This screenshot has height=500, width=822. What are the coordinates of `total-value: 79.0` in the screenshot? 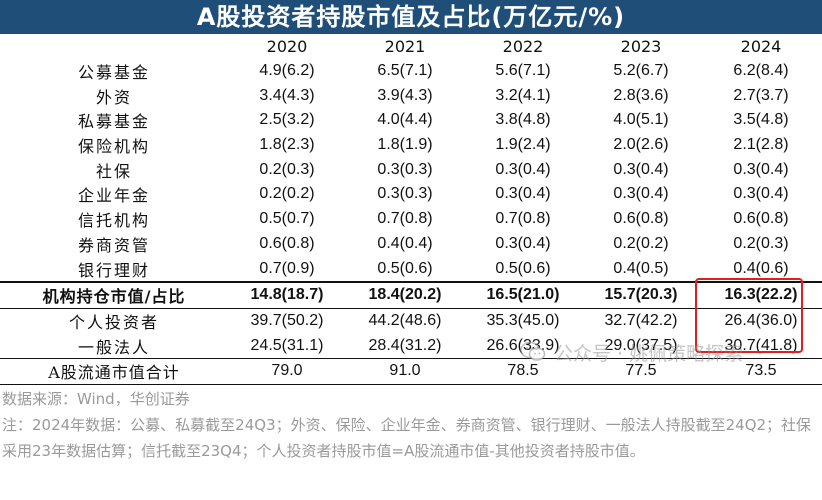 It's located at (287, 371).